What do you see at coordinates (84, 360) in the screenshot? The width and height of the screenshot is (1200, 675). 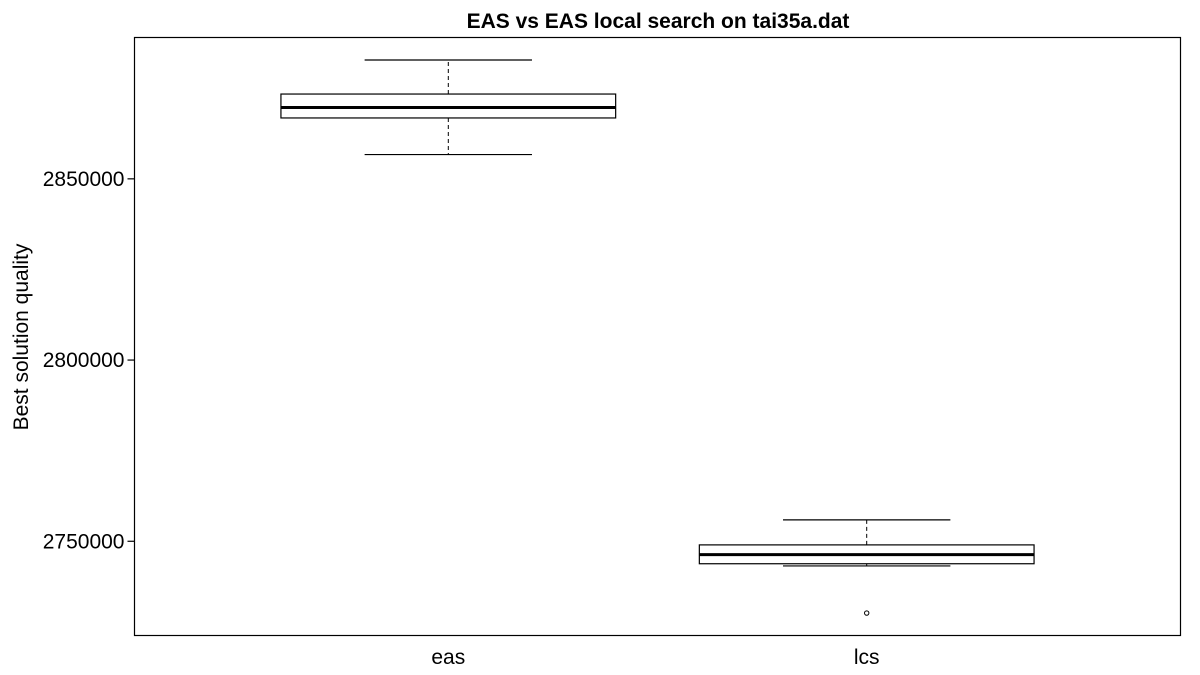 I see `y-tick-label: 2800000` at bounding box center [84, 360].